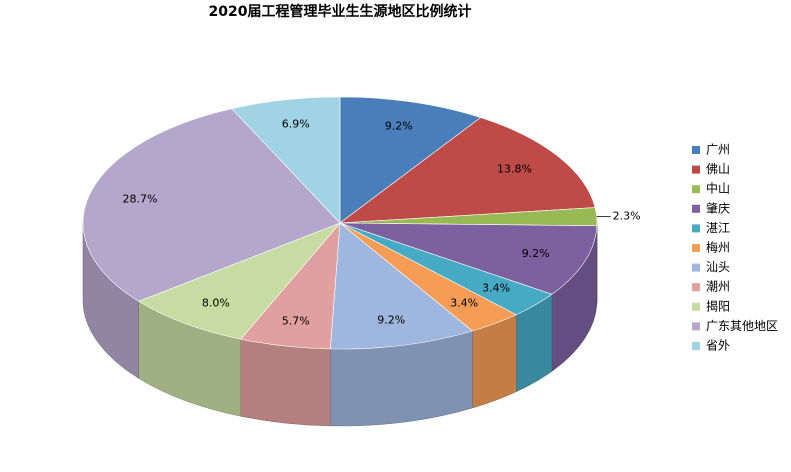 This screenshot has width=791, height=472. I want to click on legend-text: 梅州, so click(718, 247).